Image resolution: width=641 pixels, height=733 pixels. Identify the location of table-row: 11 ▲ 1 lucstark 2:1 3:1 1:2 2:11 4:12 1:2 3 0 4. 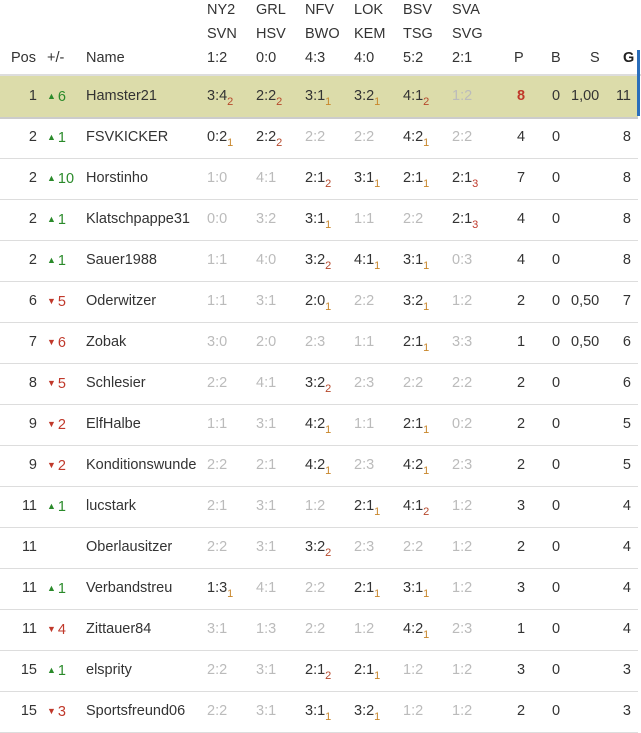
(319, 507).